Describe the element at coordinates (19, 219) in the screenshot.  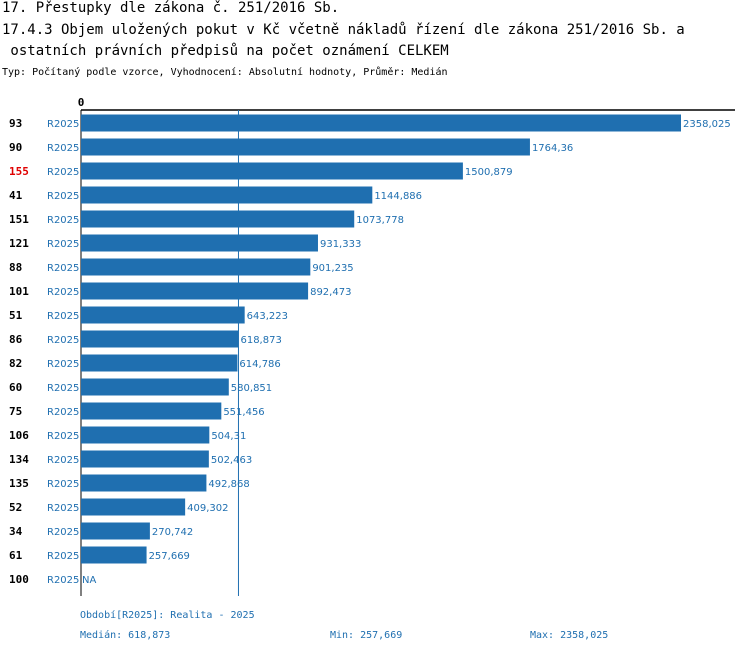
I see `row-id-label: 151` at that location.